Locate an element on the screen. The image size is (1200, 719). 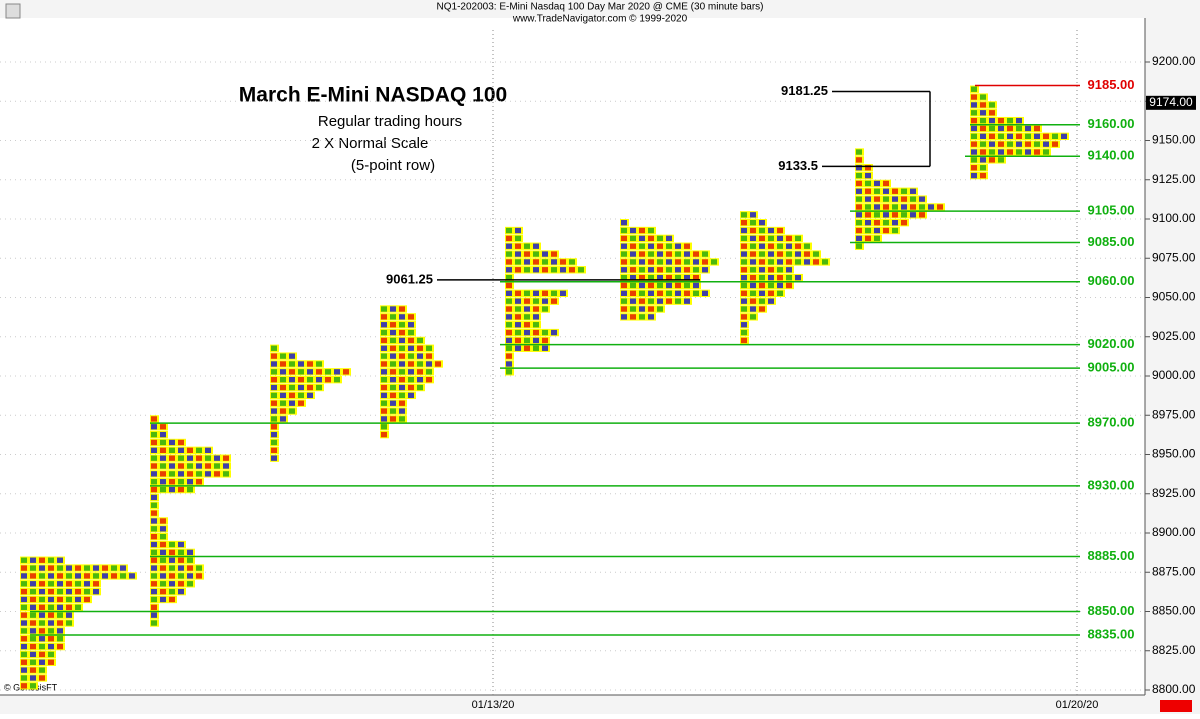
scroll-arrow is located at coordinates (1176, 706).